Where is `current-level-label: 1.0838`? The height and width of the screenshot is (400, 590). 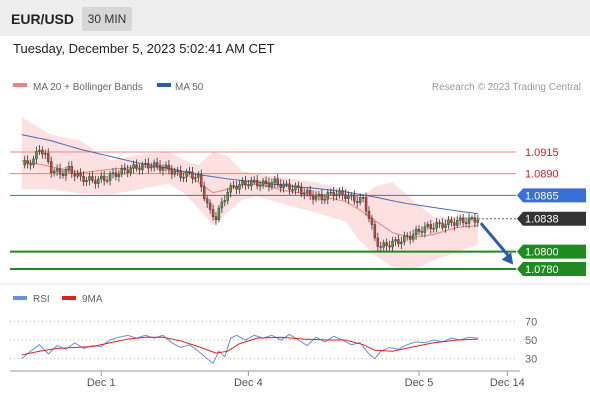 current-level-label: 1.0838 is located at coordinates (542, 220).